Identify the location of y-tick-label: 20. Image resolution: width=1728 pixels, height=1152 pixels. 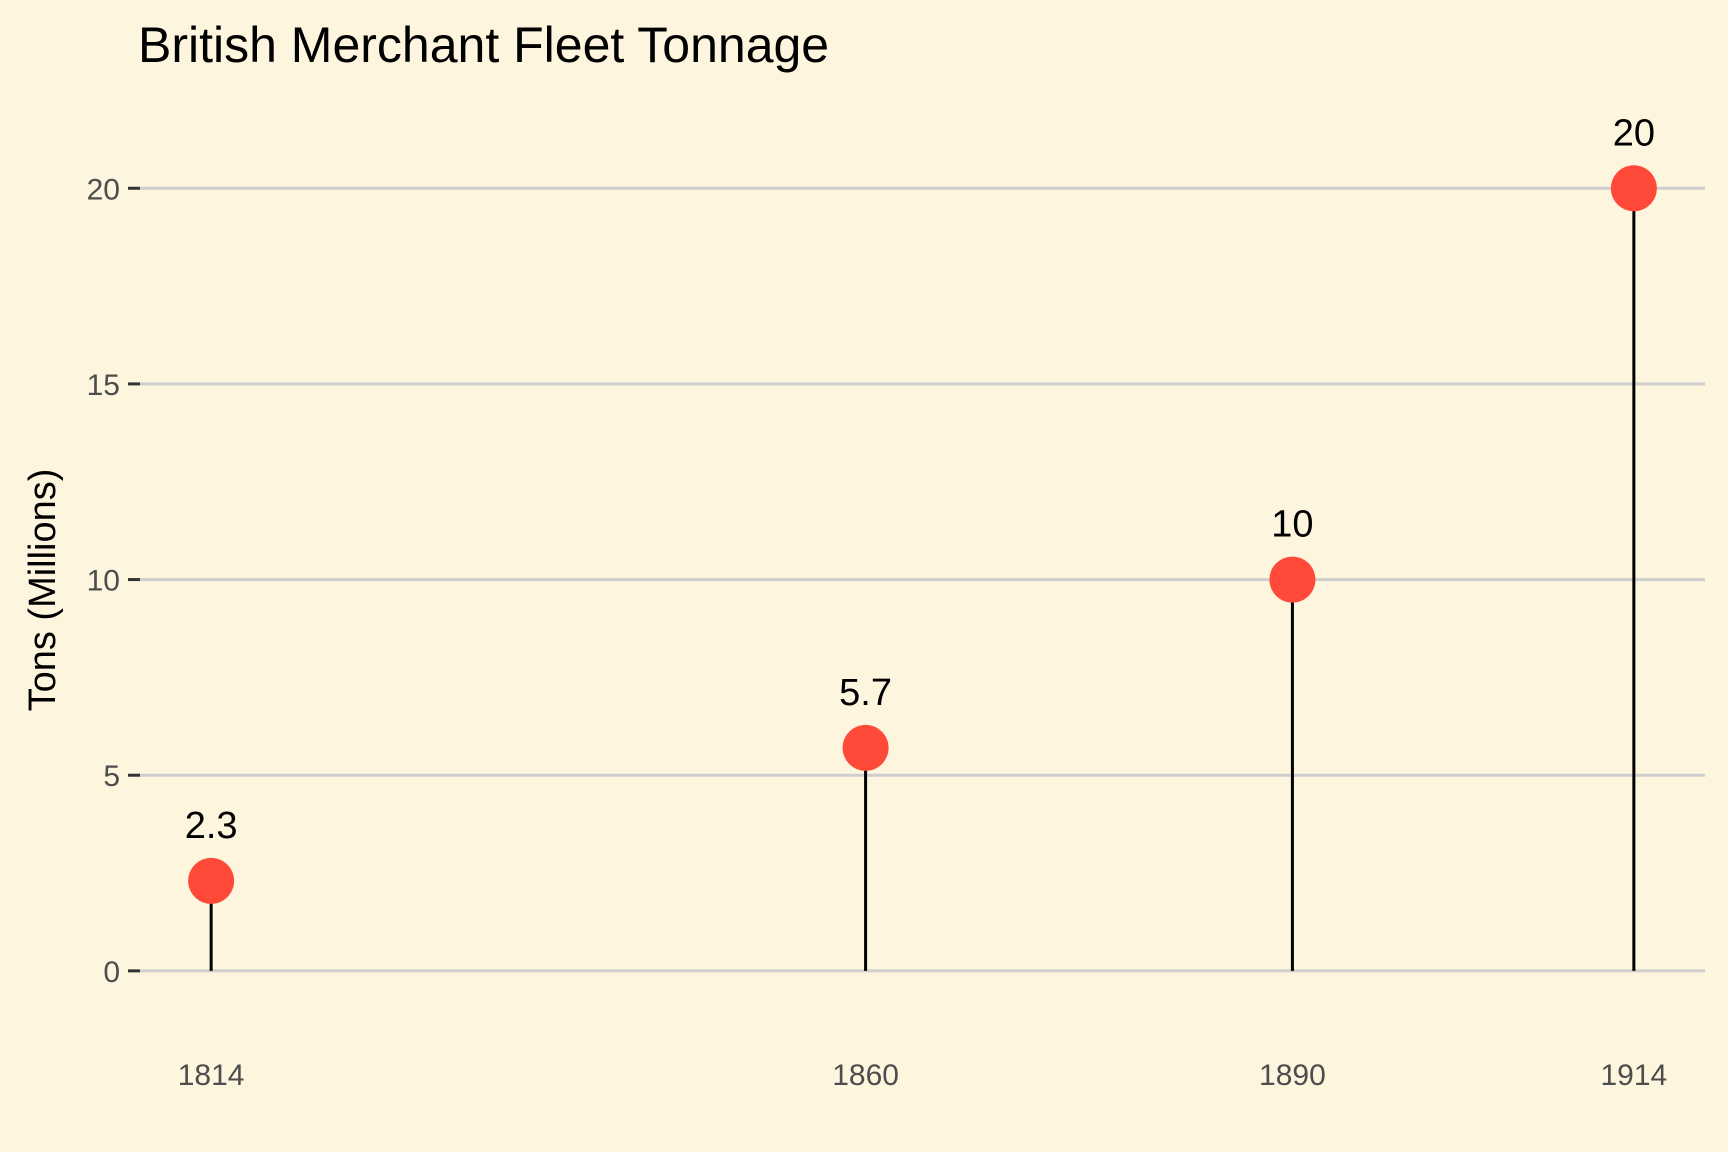
(103, 189).